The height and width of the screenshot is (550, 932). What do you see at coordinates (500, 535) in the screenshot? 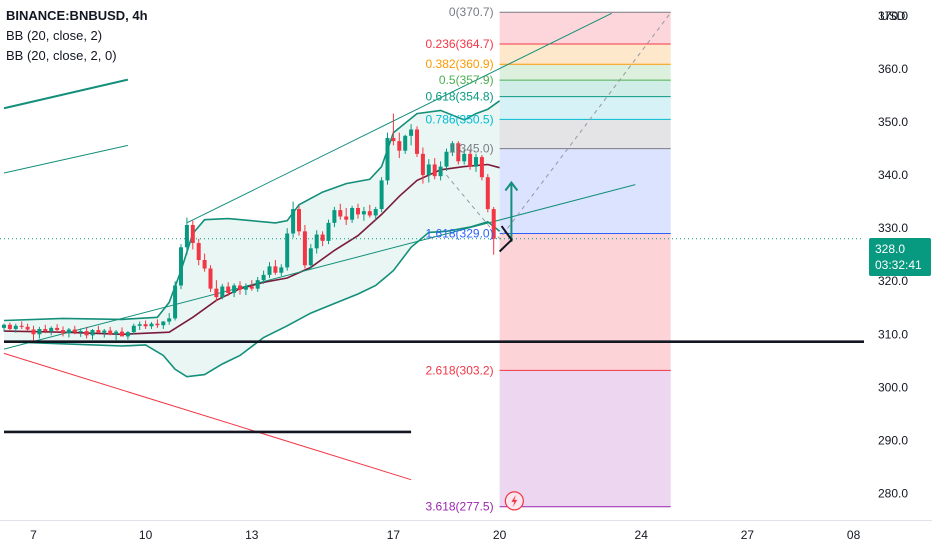
I see `x-tick-label: 20` at bounding box center [500, 535].